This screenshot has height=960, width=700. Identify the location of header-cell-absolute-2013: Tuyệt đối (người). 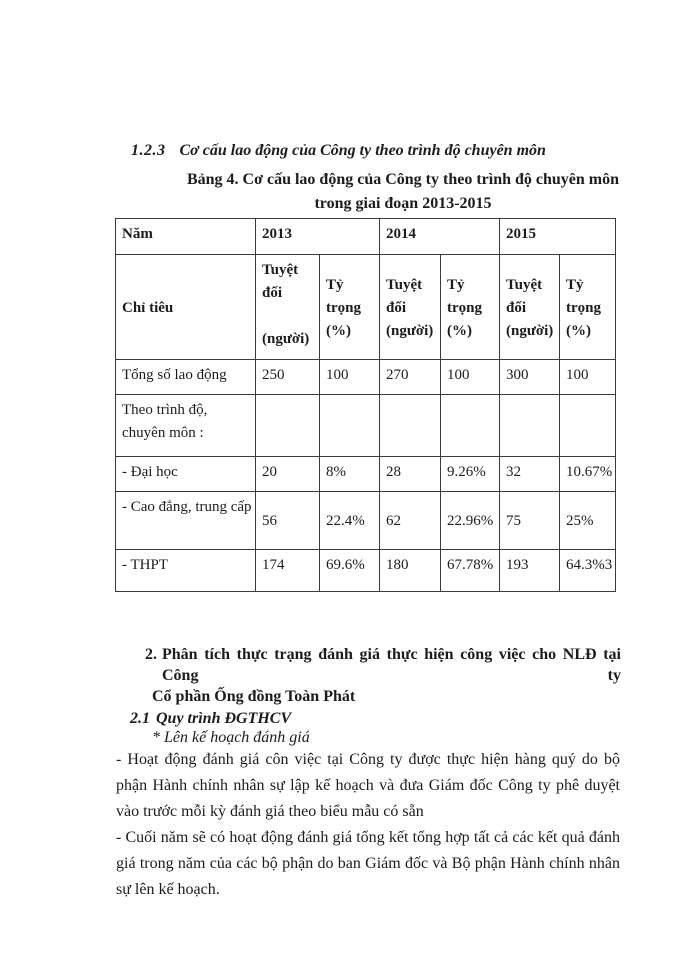
(287, 307).